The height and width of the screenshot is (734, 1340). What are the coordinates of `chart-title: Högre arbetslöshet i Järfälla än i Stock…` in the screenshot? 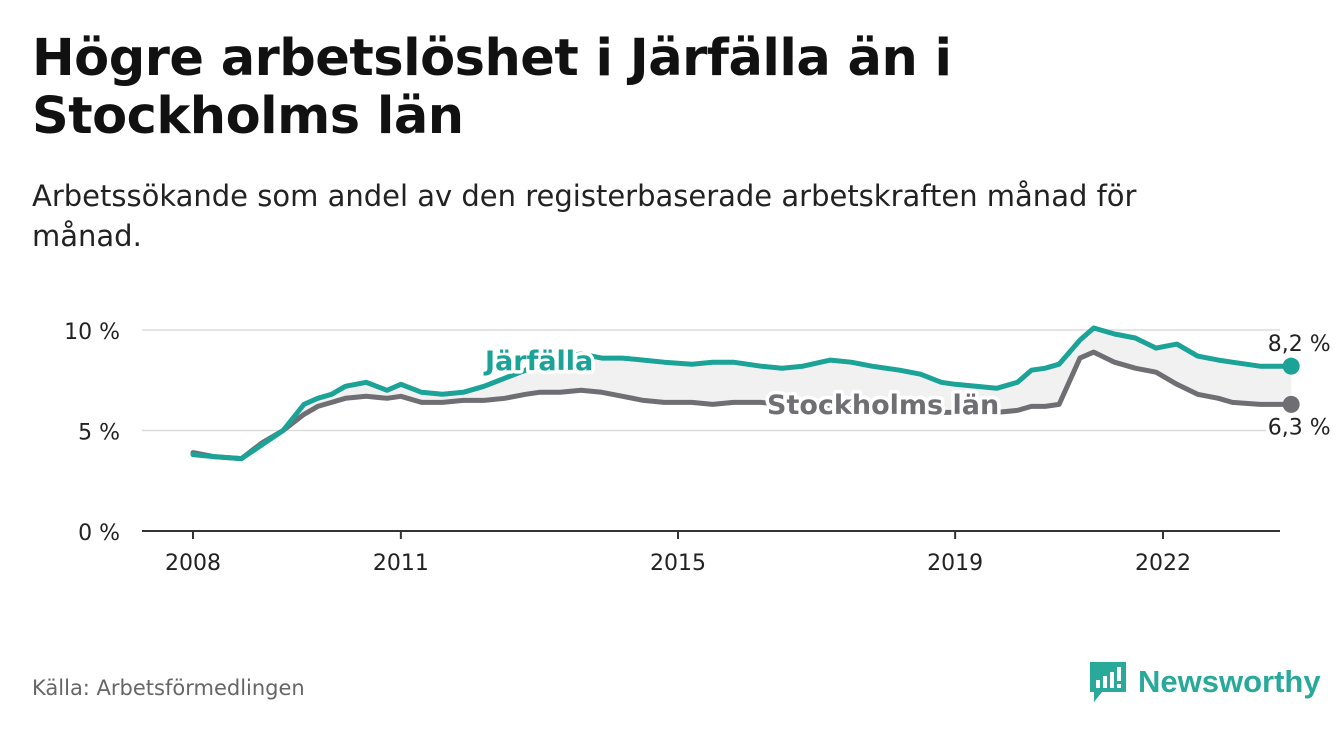 It's located at (492, 87).